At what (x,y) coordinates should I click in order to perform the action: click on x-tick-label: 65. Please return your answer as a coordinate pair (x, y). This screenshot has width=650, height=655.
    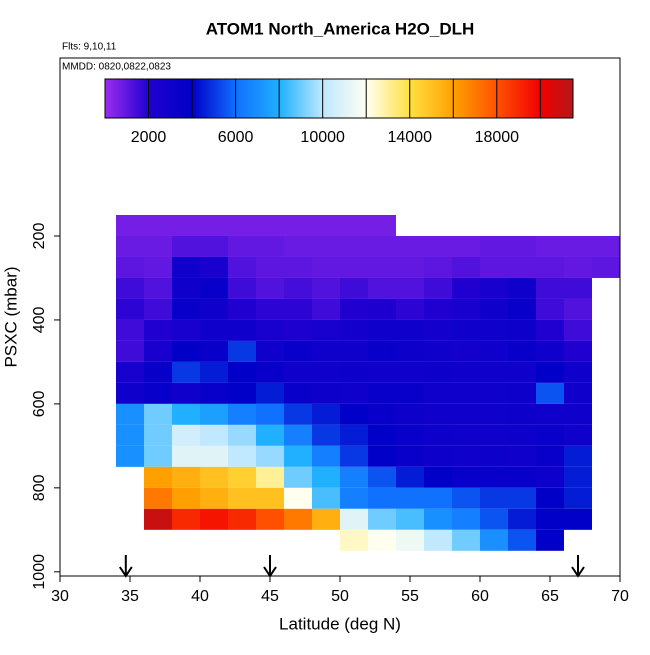
    Looking at the image, I should click on (550, 596).